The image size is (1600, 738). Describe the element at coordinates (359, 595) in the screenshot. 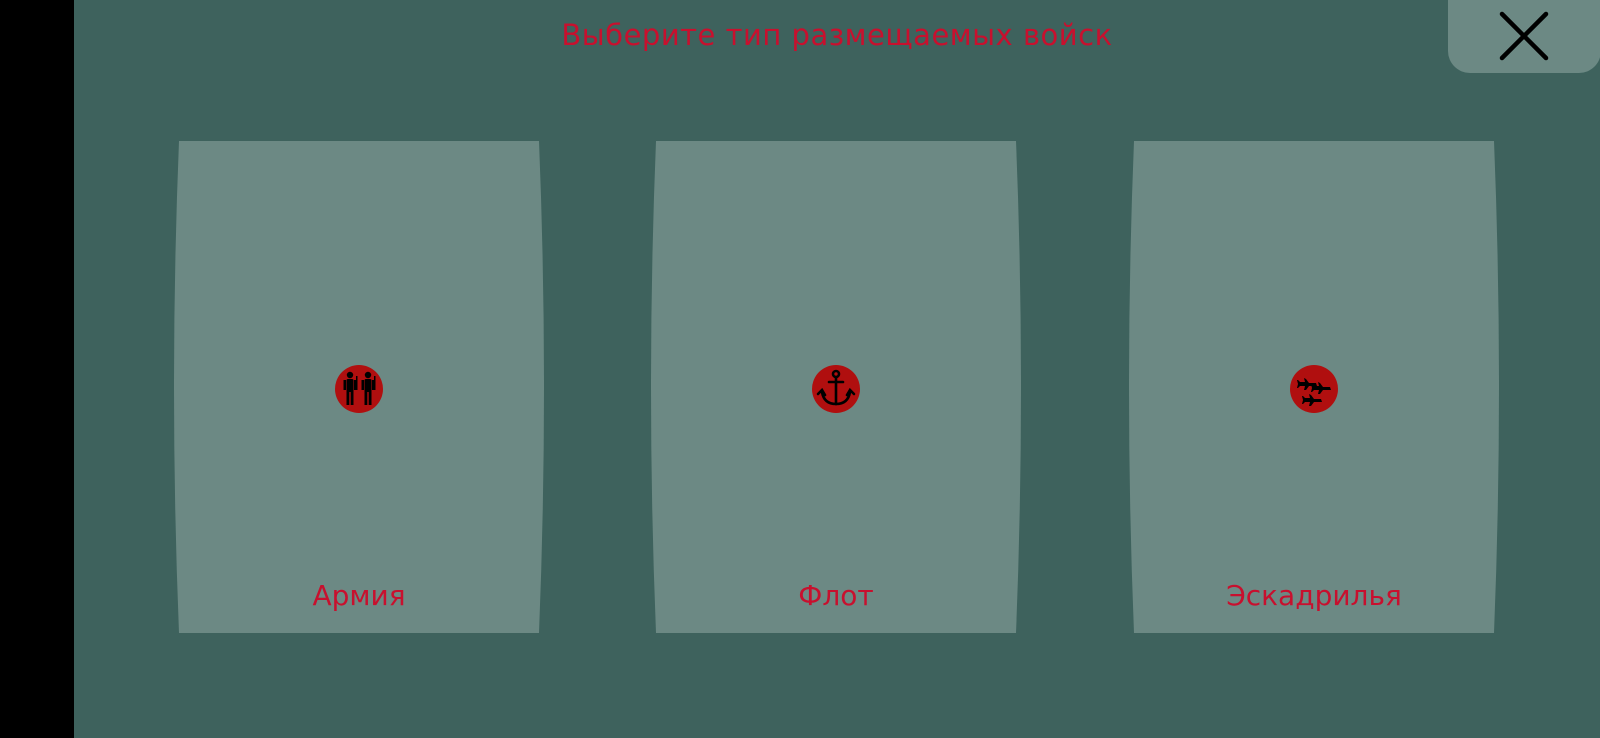

I see `troop-card-label: Армия` at that location.